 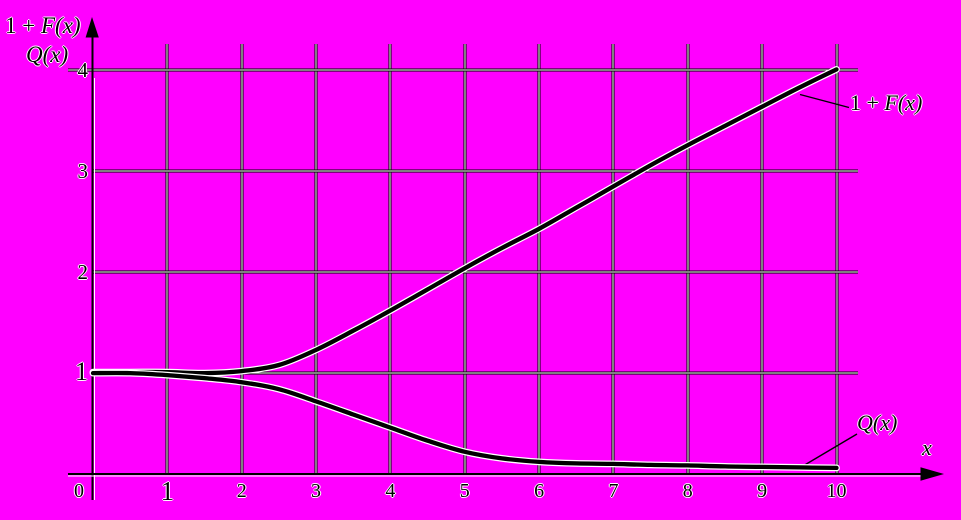 I want to click on curve-label-Q: Q(x), so click(x=877, y=422).